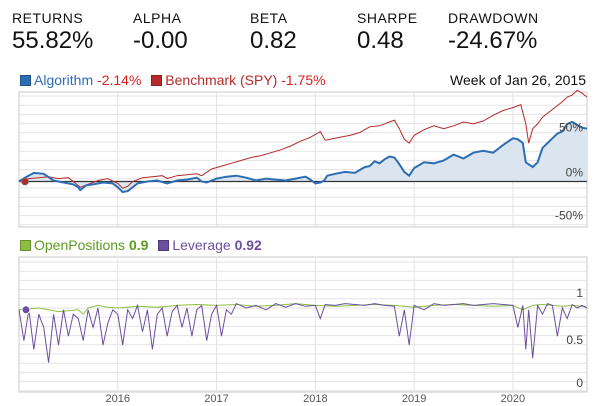 This screenshot has width=600, height=406. I want to click on stat-sharpe: SHARPE 0.48, so click(387, 32).